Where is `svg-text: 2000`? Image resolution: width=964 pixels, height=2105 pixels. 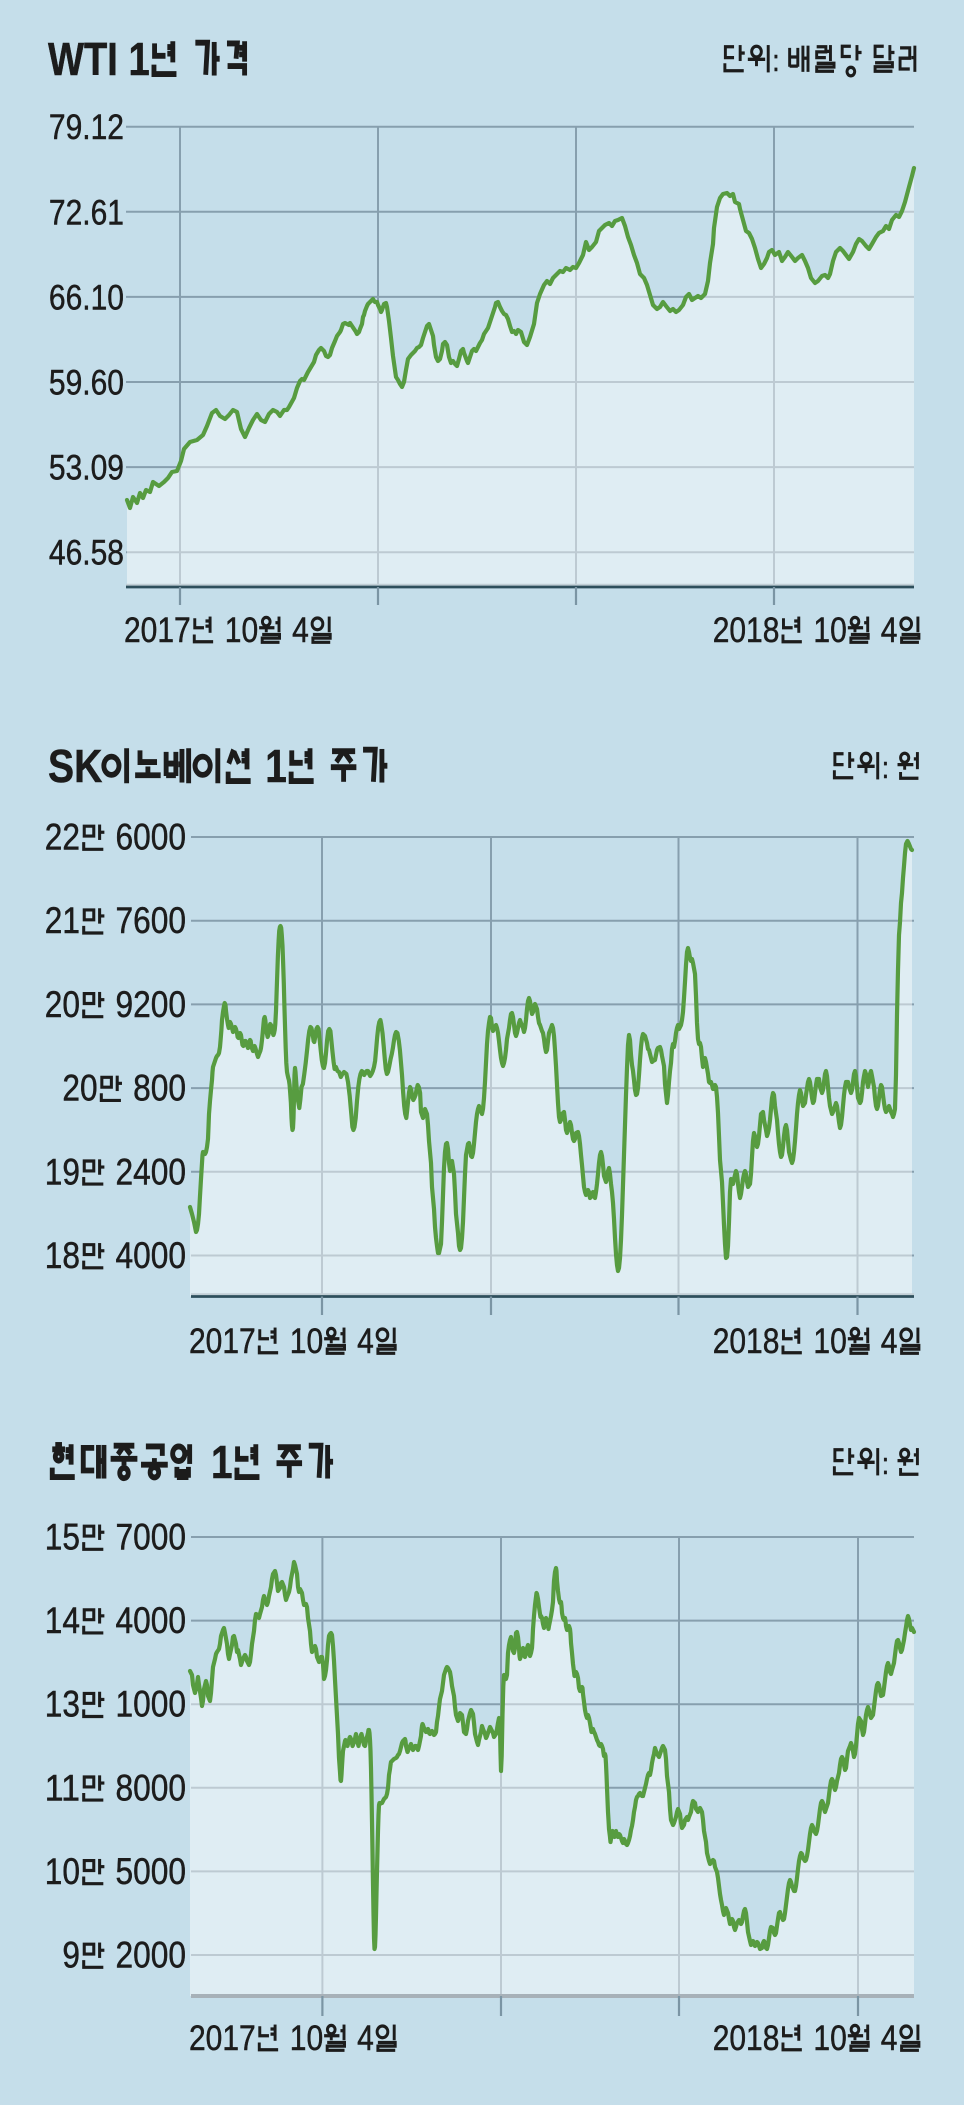
svg-text: 2000 is located at coordinates (151, 1955).